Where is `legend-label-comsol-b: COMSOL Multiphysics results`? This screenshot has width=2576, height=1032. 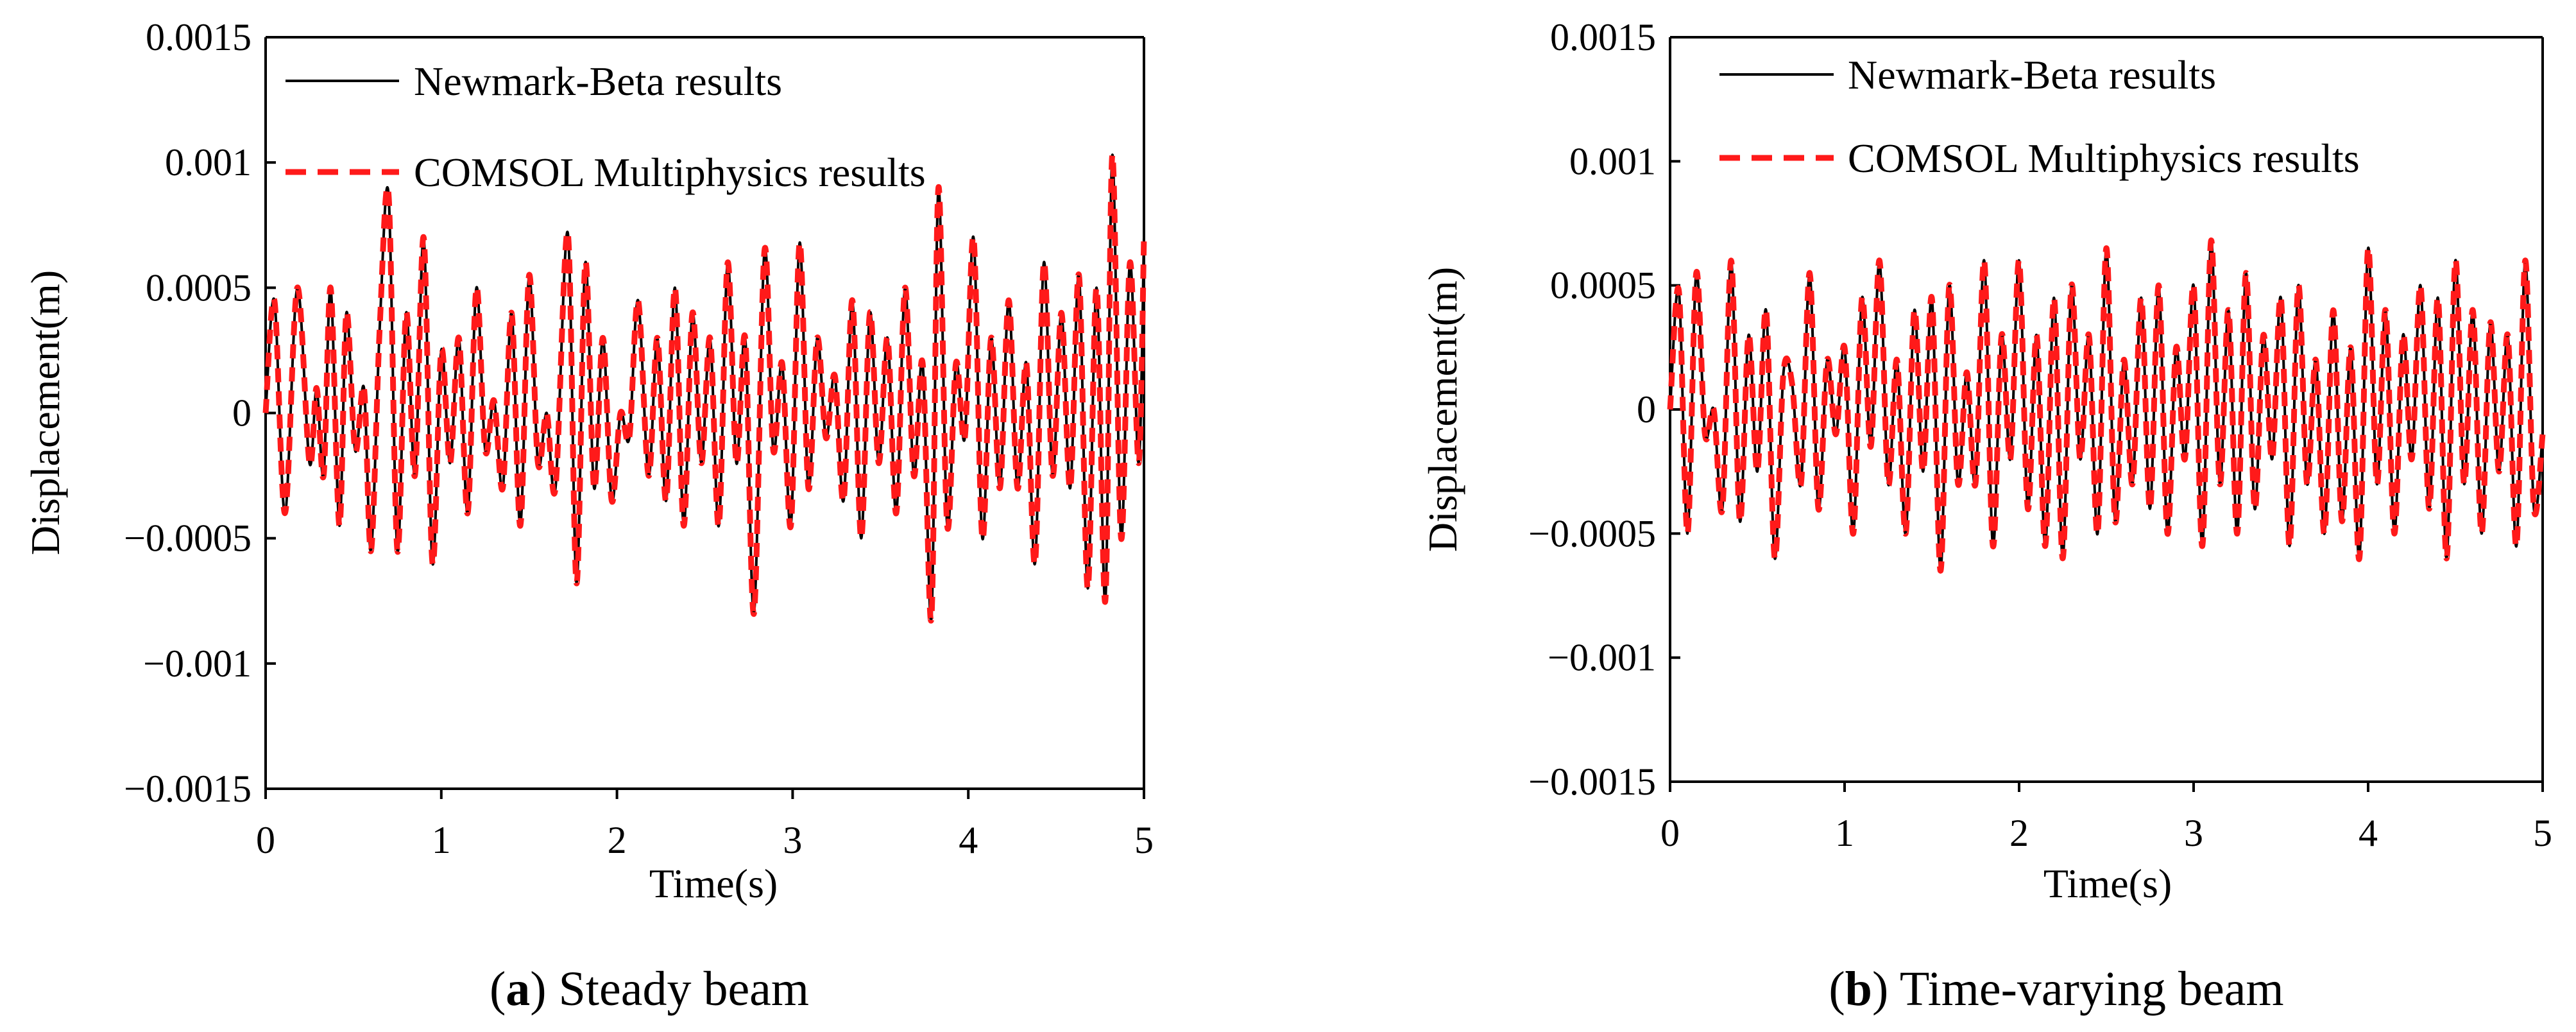
legend-label-comsol-b: COMSOL Multiphysics results is located at coordinates (2104, 158).